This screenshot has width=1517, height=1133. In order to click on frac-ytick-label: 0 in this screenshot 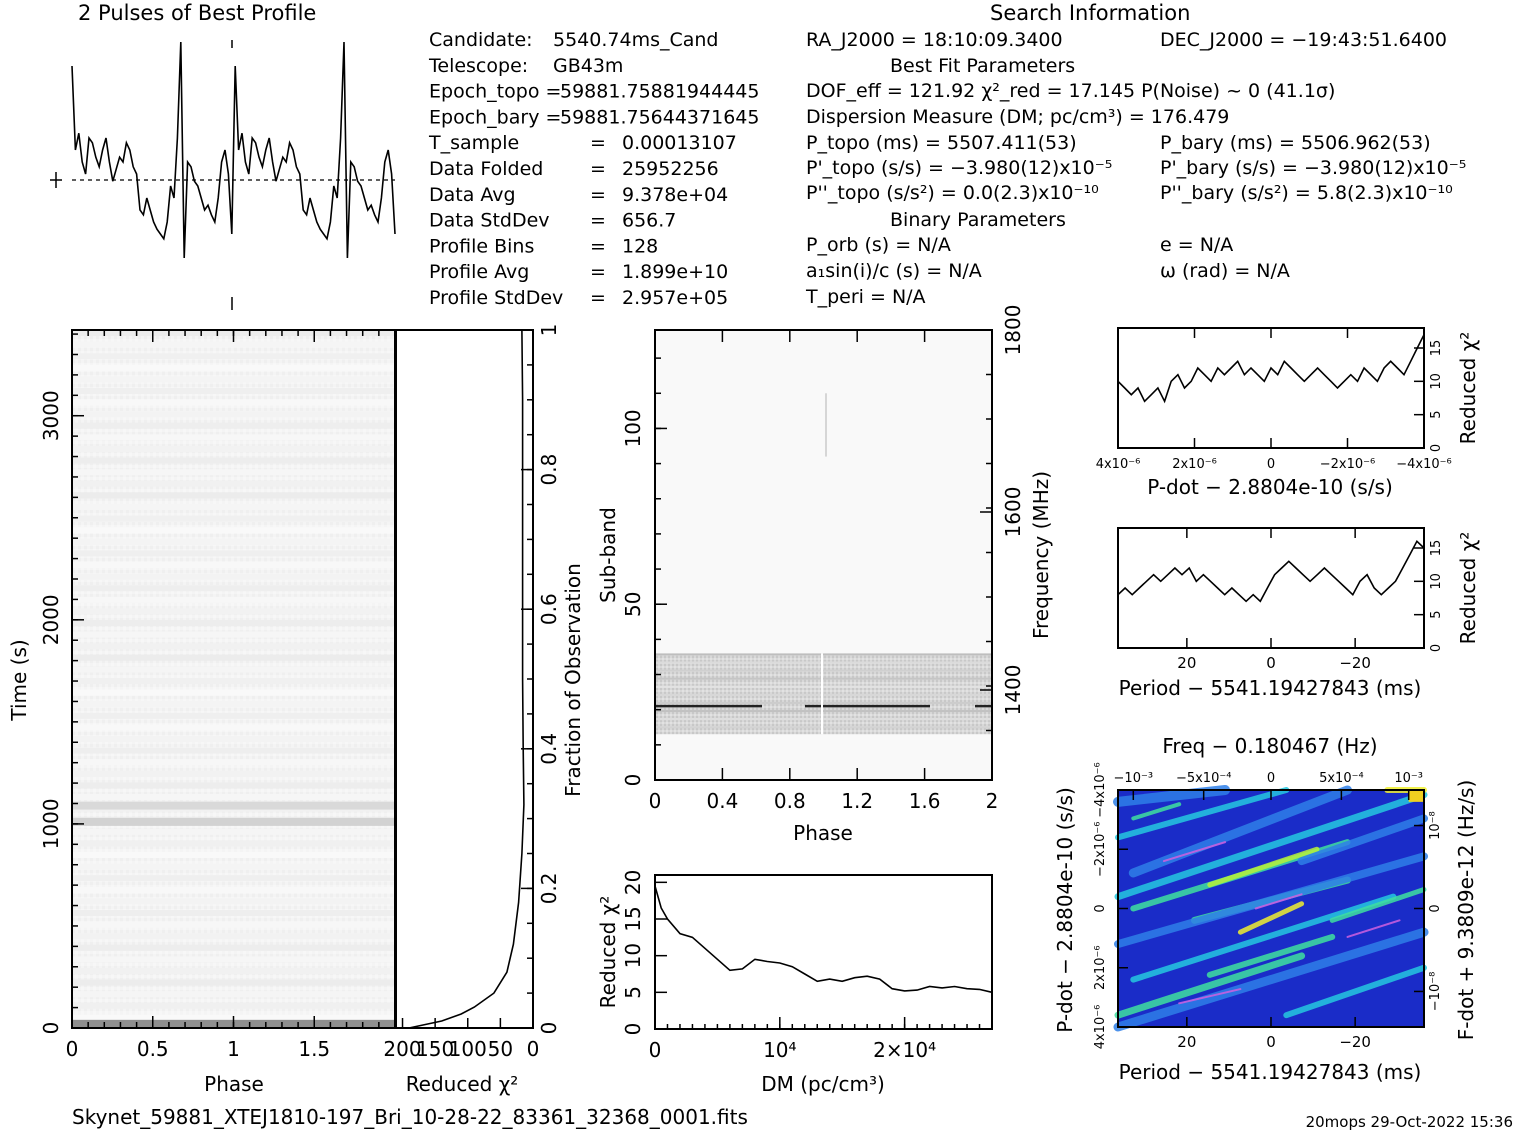, I will do `click(549, 1028)`.